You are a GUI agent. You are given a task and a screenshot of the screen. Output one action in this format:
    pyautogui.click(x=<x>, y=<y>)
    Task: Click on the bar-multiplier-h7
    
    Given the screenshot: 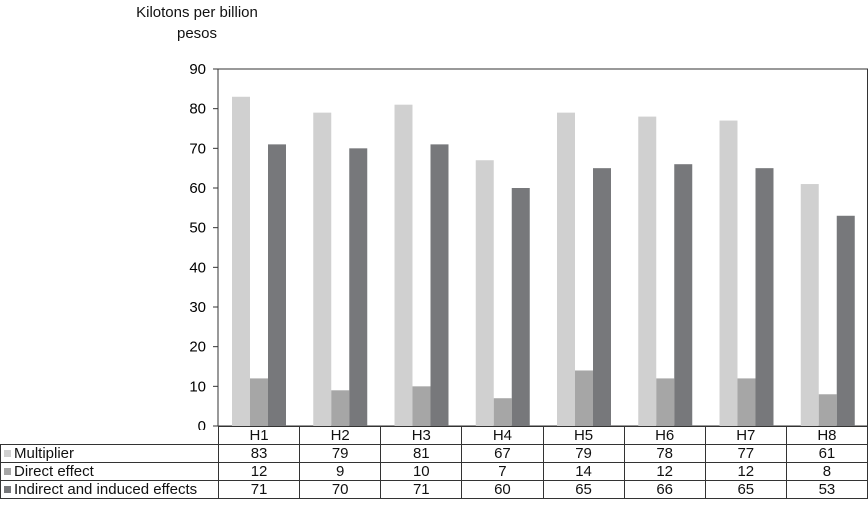 What is the action you would take?
    pyautogui.click(x=728, y=273)
    